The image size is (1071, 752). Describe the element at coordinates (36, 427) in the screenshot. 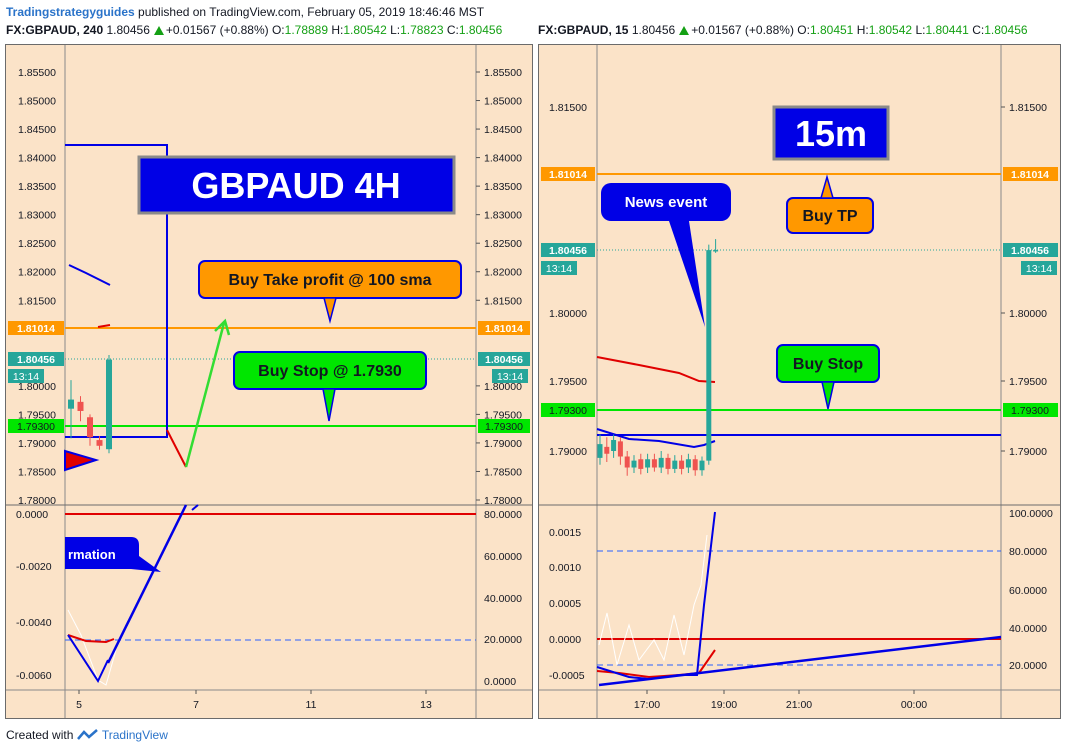

I see `stop-tag-left-text: 1.79300` at that location.